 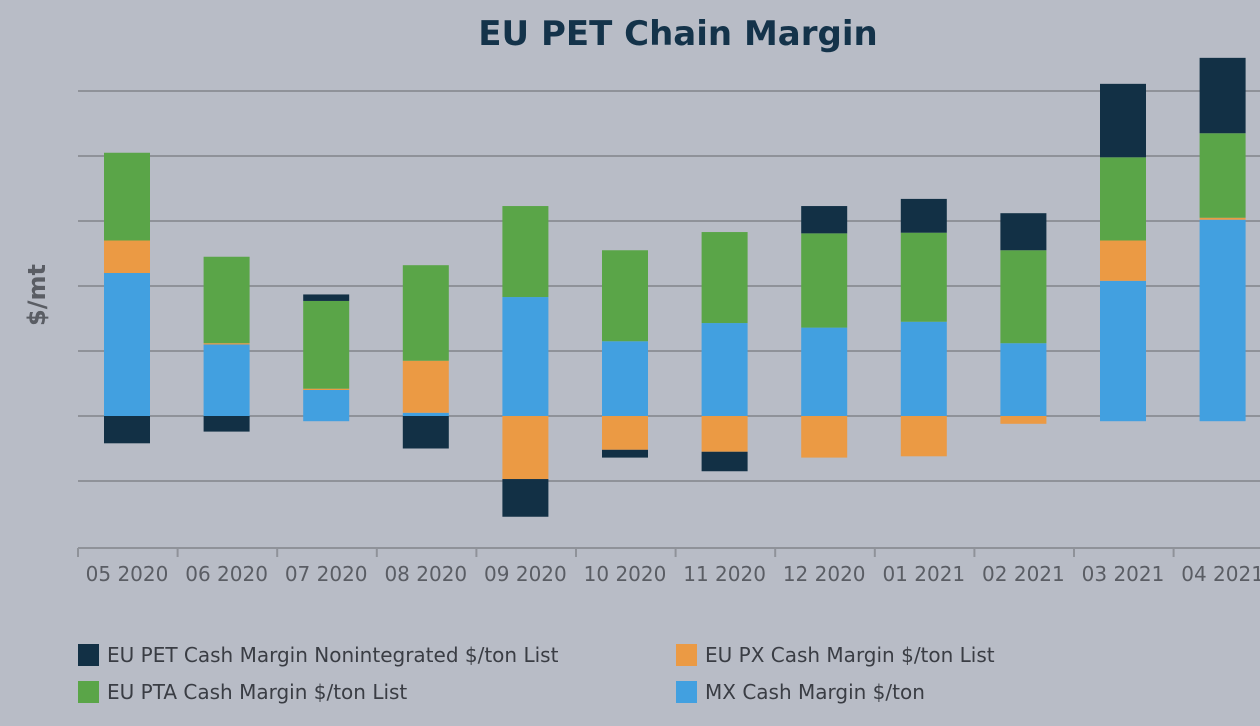 I want to click on x-tick-label: 07 2020, so click(x=326, y=574).